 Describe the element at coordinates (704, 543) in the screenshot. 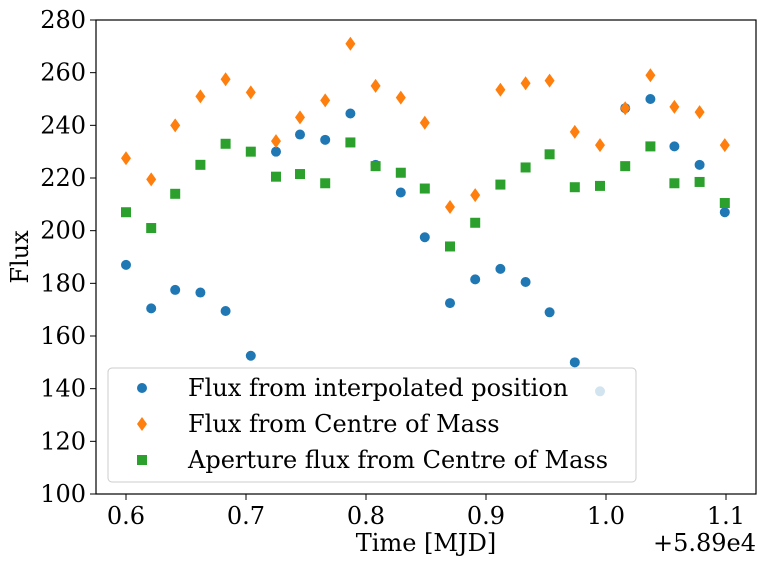

I see `x-axis-offset-label: +5.89e4` at that location.